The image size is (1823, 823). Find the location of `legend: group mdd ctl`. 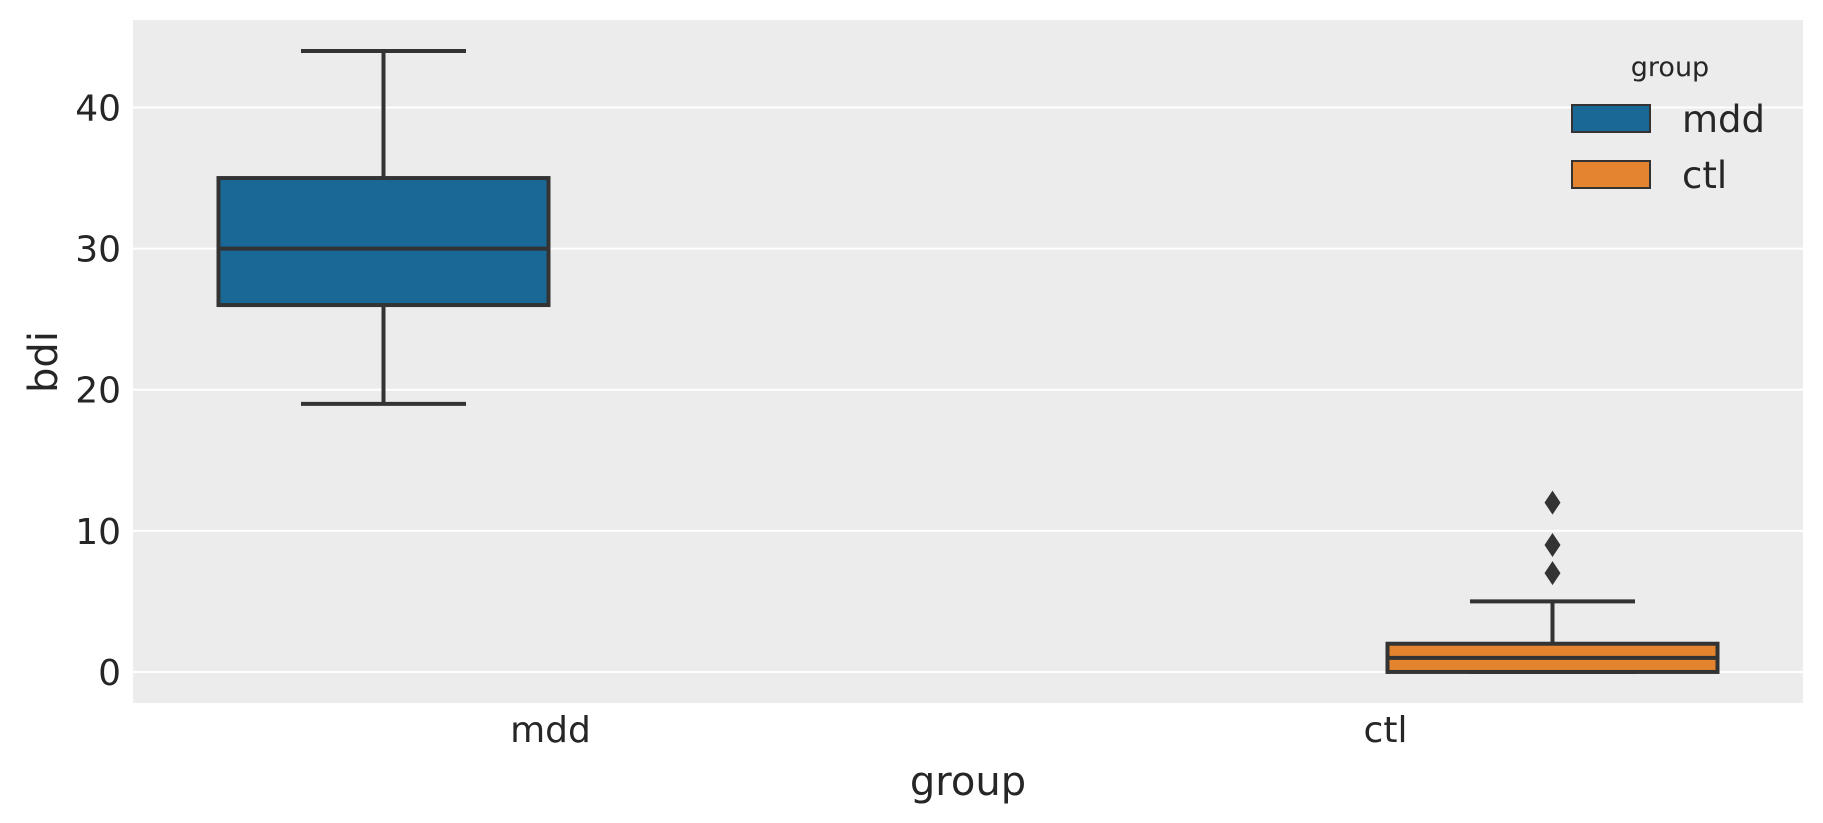

legend: group mdd ctl is located at coordinates (1668, 124).